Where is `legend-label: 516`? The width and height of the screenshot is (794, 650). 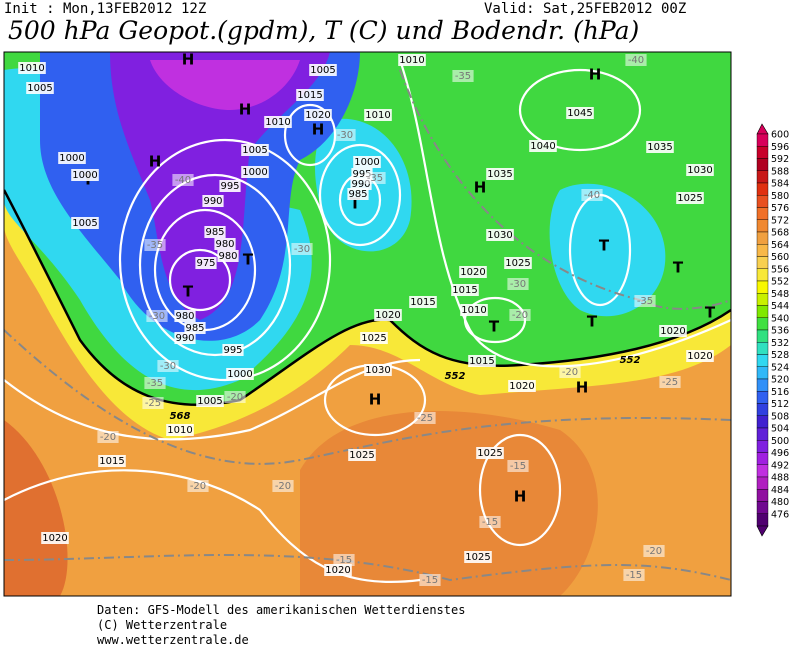 legend-label: 516 is located at coordinates (780, 392).